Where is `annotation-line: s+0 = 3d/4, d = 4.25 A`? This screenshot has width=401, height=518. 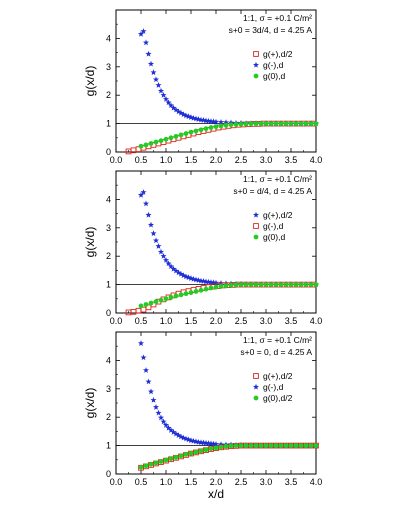
annotation-line: s+0 = 3d/4, d = 4.25 A is located at coordinates (271, 30).